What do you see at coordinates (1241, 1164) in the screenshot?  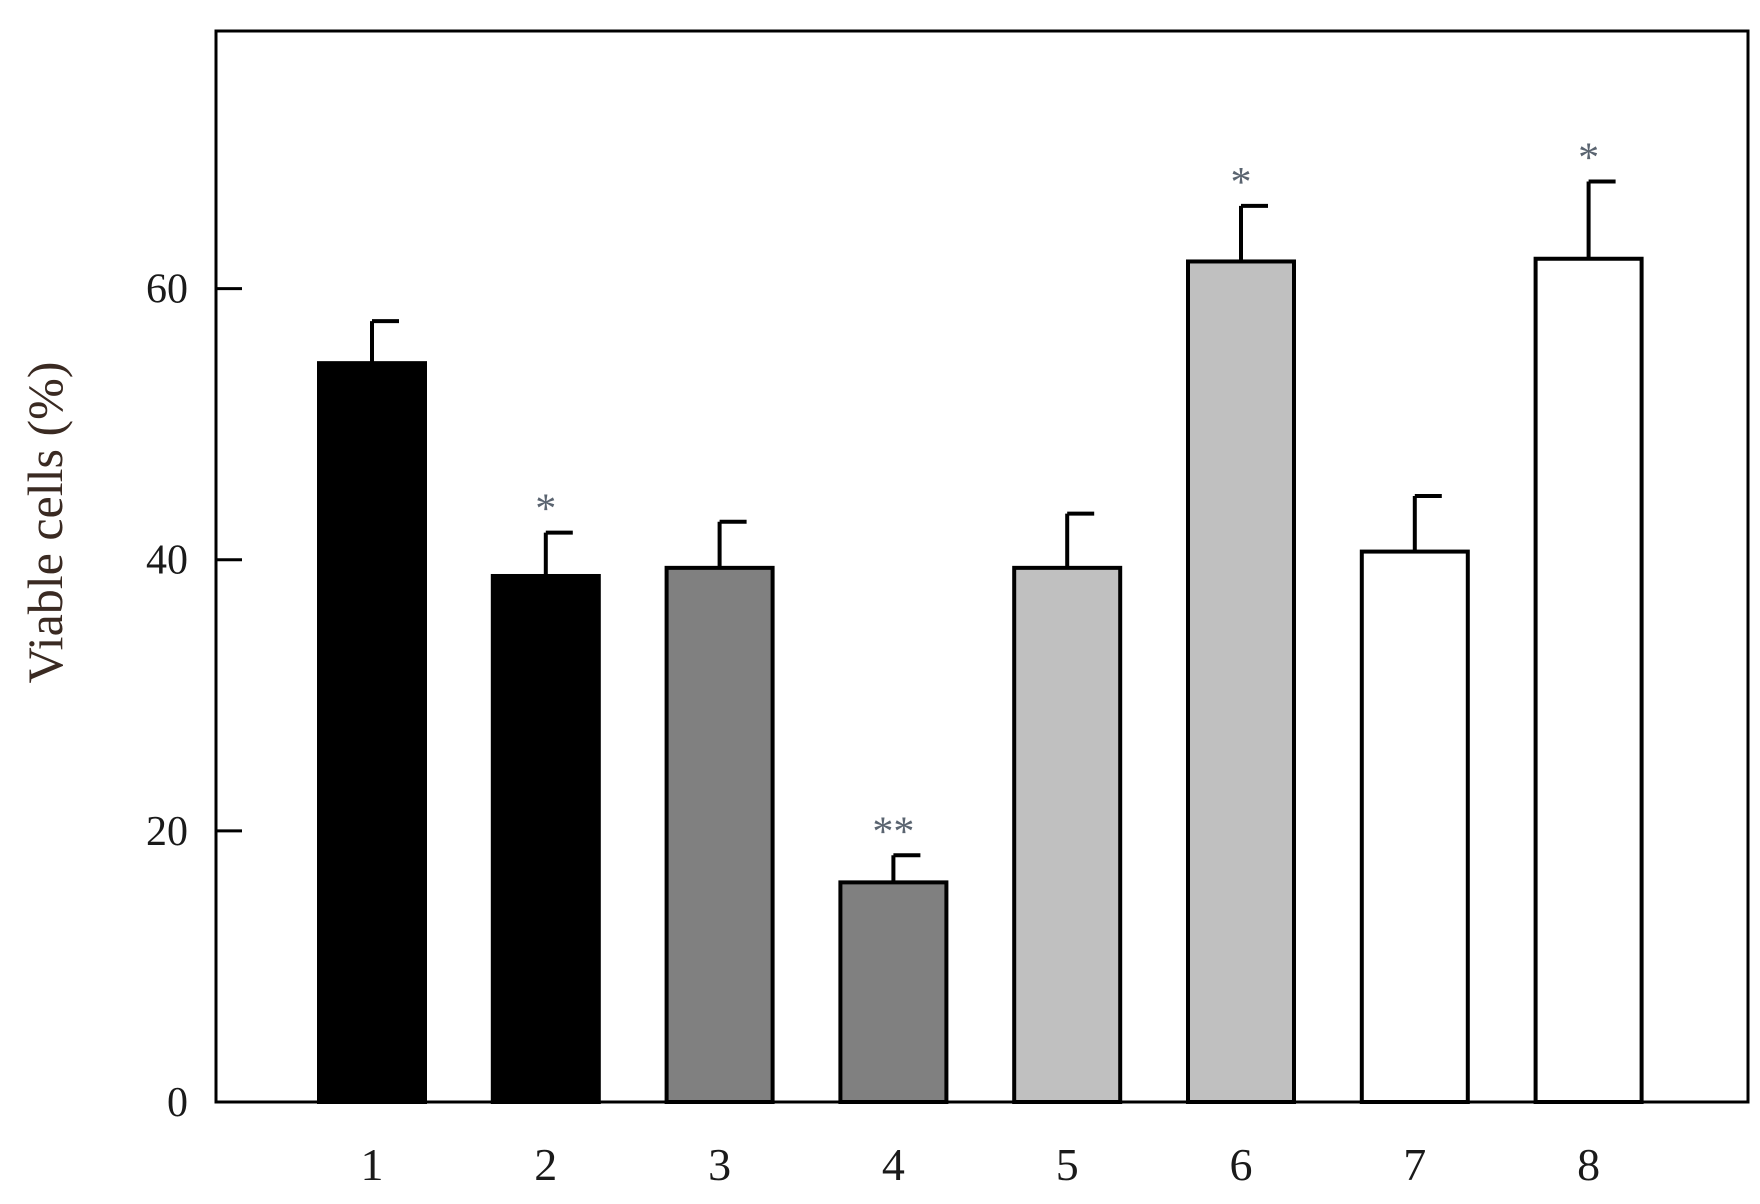 I see `x-tick-label: 6` at bounding box center [1241, 1164].